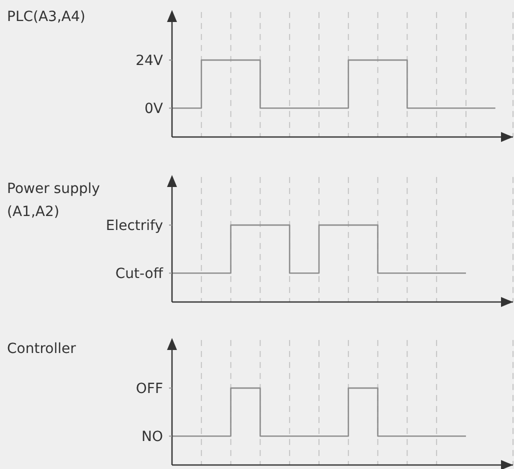 The image size is (514, 469). What do you see at coordinates (154, 109) in the screenshot?
I see `y-tick-label: 0V` at bounding box center [154, 109].